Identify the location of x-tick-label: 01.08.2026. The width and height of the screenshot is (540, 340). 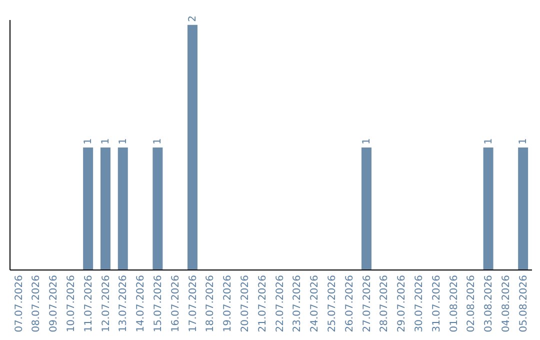
(454, 303).